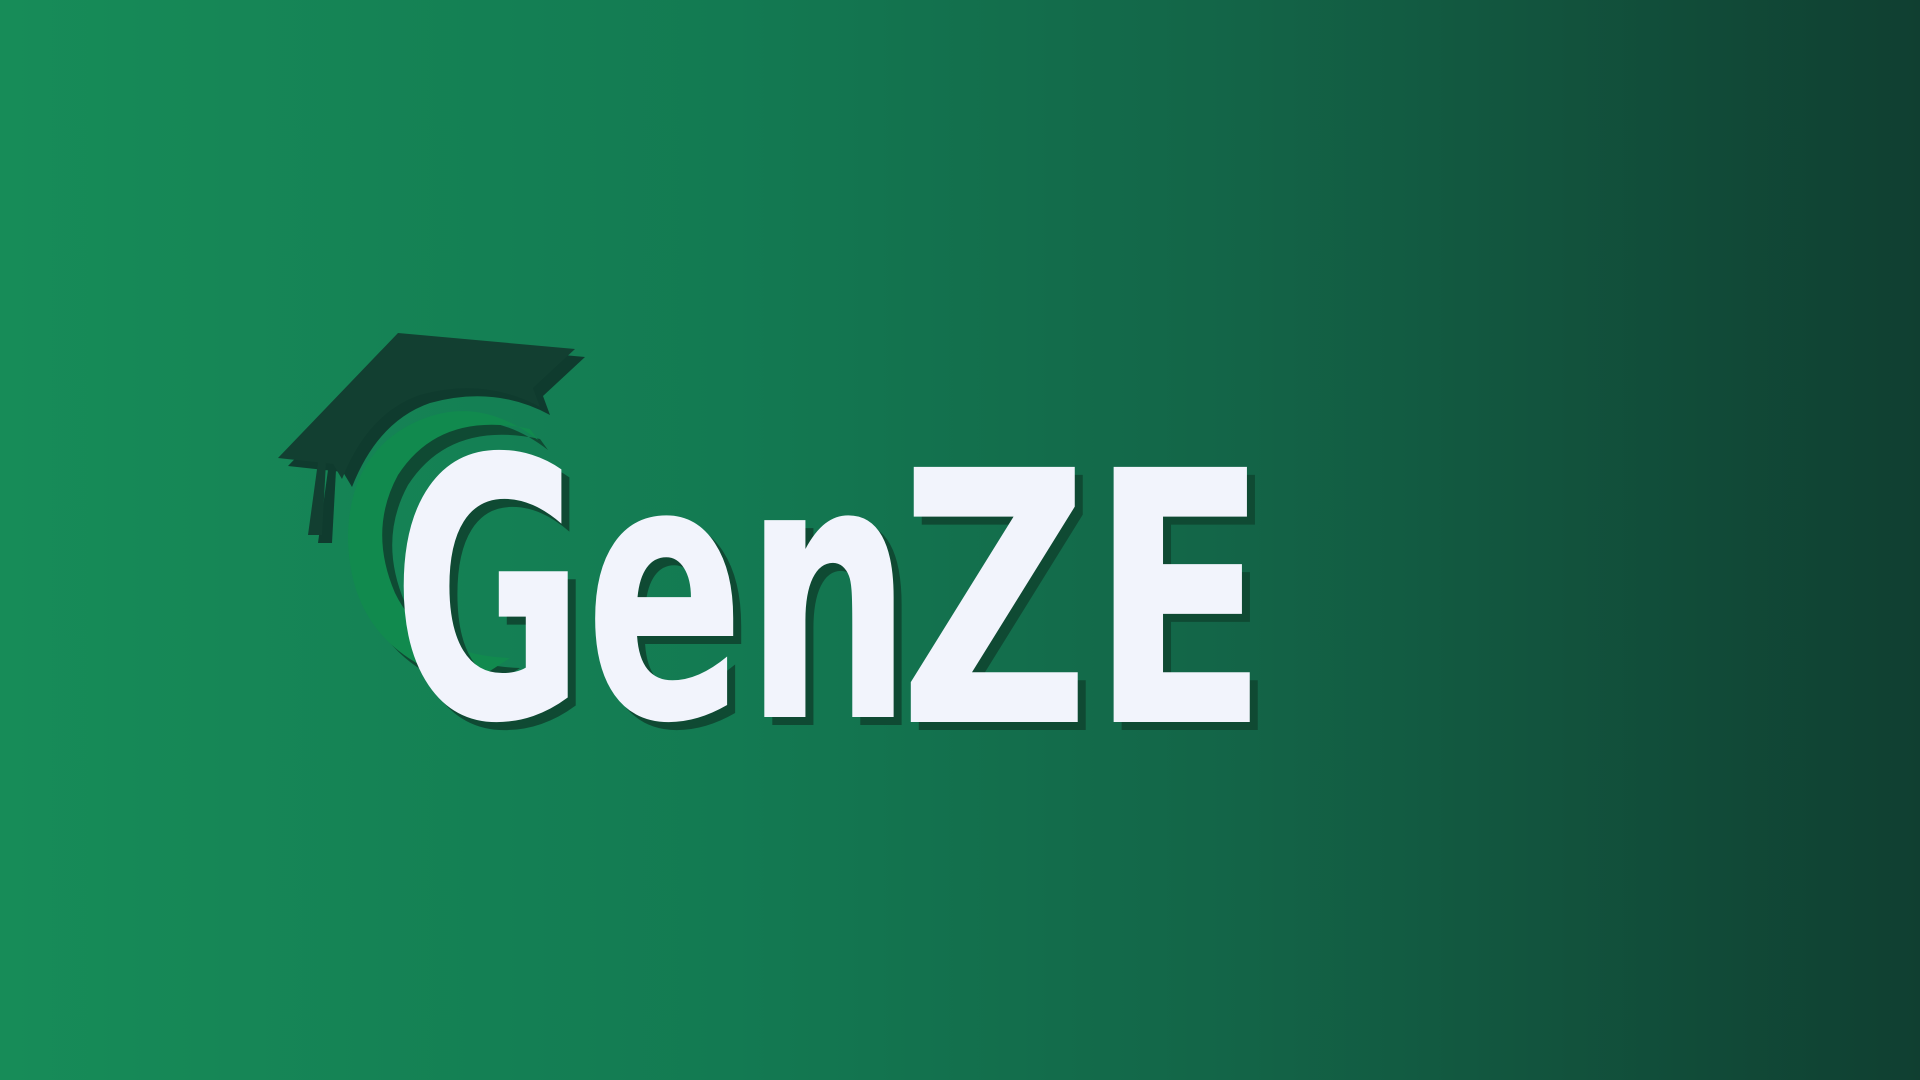 The image size is (1920, 1080). Describe the element at coordinates (448, 550) in the screenshot. I see `swoosh-icon` at that location.